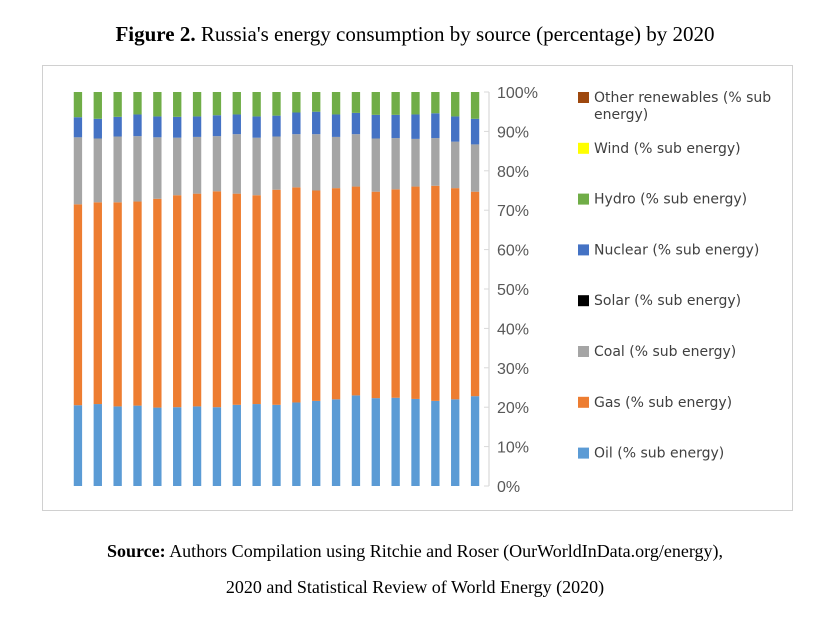 This screenshot has height=635, width=830. Describe the element at coordinates (513, 329) in the screenshot. I see `y-tick-label: 40%` at that location.